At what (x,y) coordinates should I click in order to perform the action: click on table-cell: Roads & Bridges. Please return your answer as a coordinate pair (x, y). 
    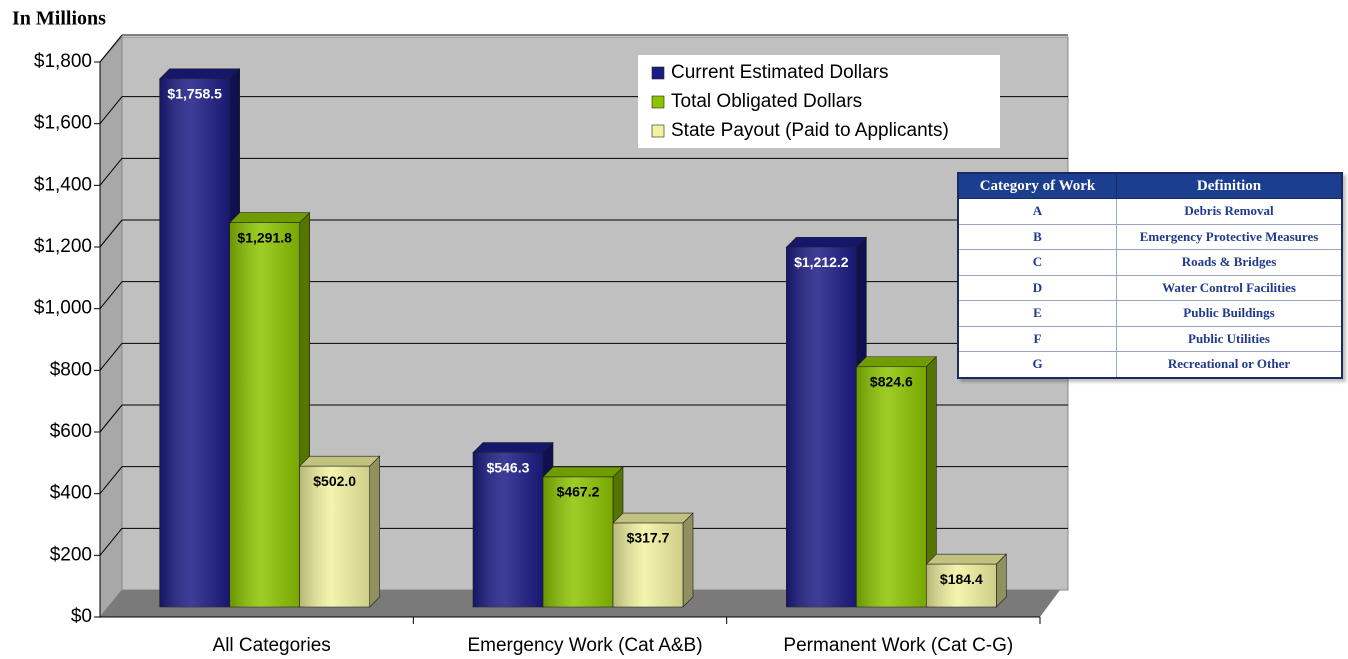
    Looking at the image, I should click on (1229, 262).